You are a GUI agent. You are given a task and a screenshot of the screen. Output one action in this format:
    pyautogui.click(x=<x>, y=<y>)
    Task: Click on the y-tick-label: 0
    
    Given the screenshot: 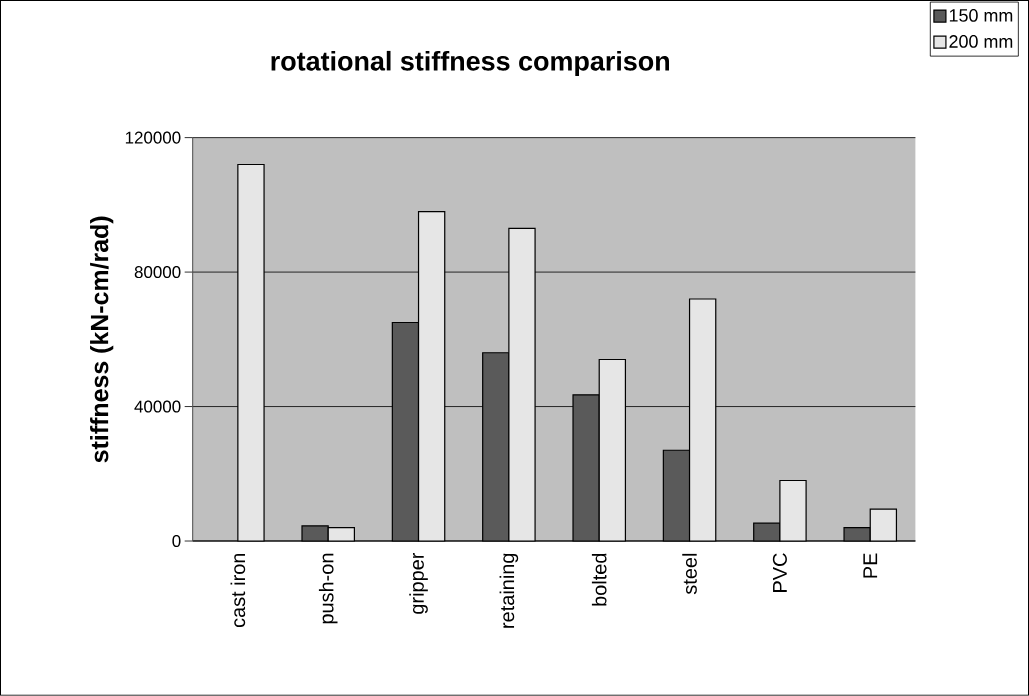 What is the action you would take?
    pyautogui.click(x=176, y=541)
    